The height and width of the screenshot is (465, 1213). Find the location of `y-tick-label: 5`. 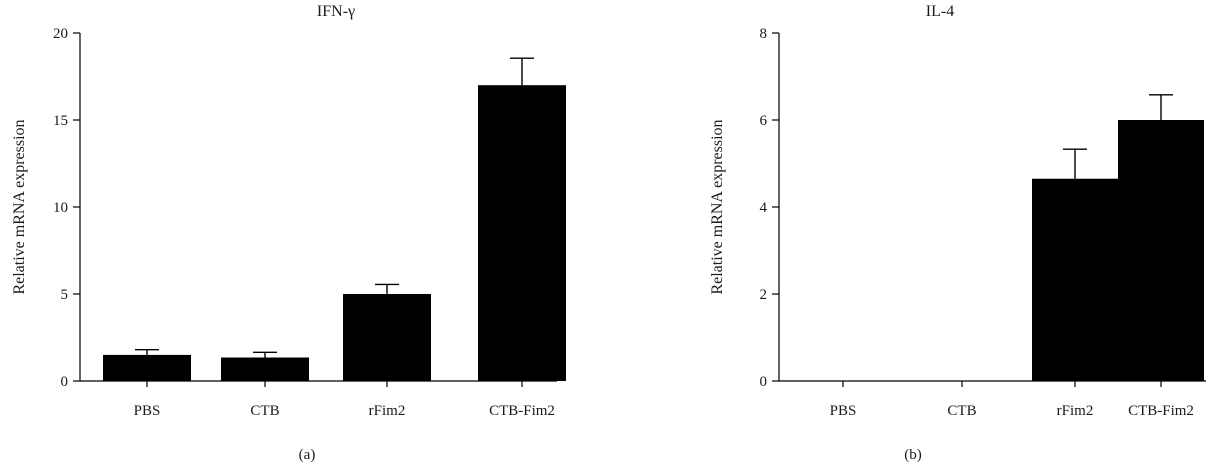

y-tick-label: 5 is located at coordinates (65, 295).